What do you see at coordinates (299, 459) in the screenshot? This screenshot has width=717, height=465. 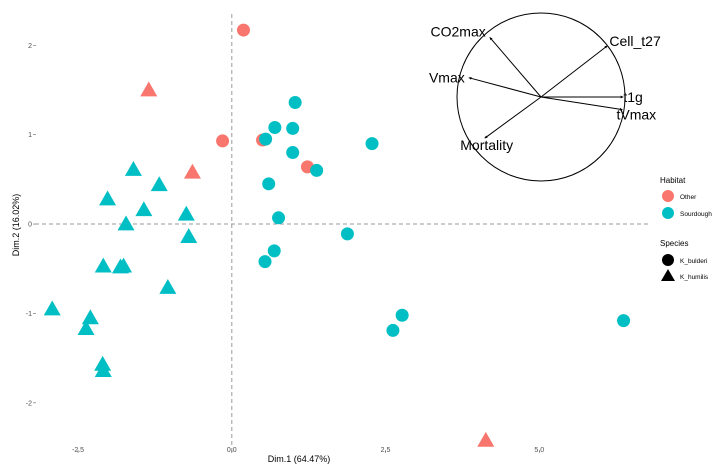 I see `x-axis-title: Dim.1 (64.47%)` at bounding box center [299, 459].